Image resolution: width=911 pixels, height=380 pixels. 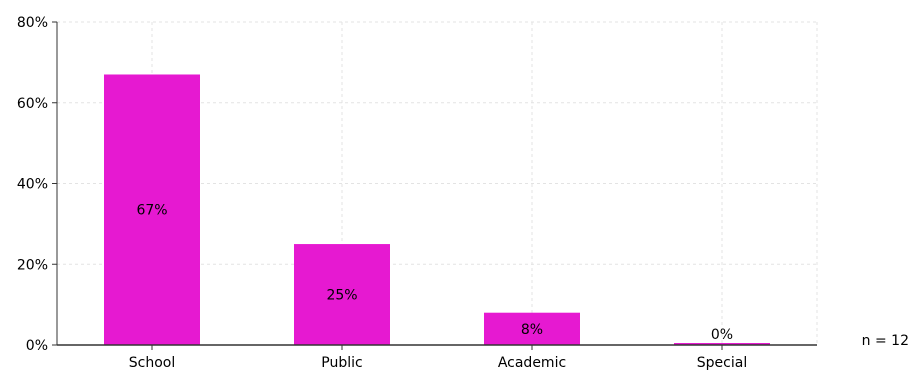 What do you see at coordinates (32, 265) in the screenshot?
I see `y-tick-label: 20%` at bounding box center [32, 265].